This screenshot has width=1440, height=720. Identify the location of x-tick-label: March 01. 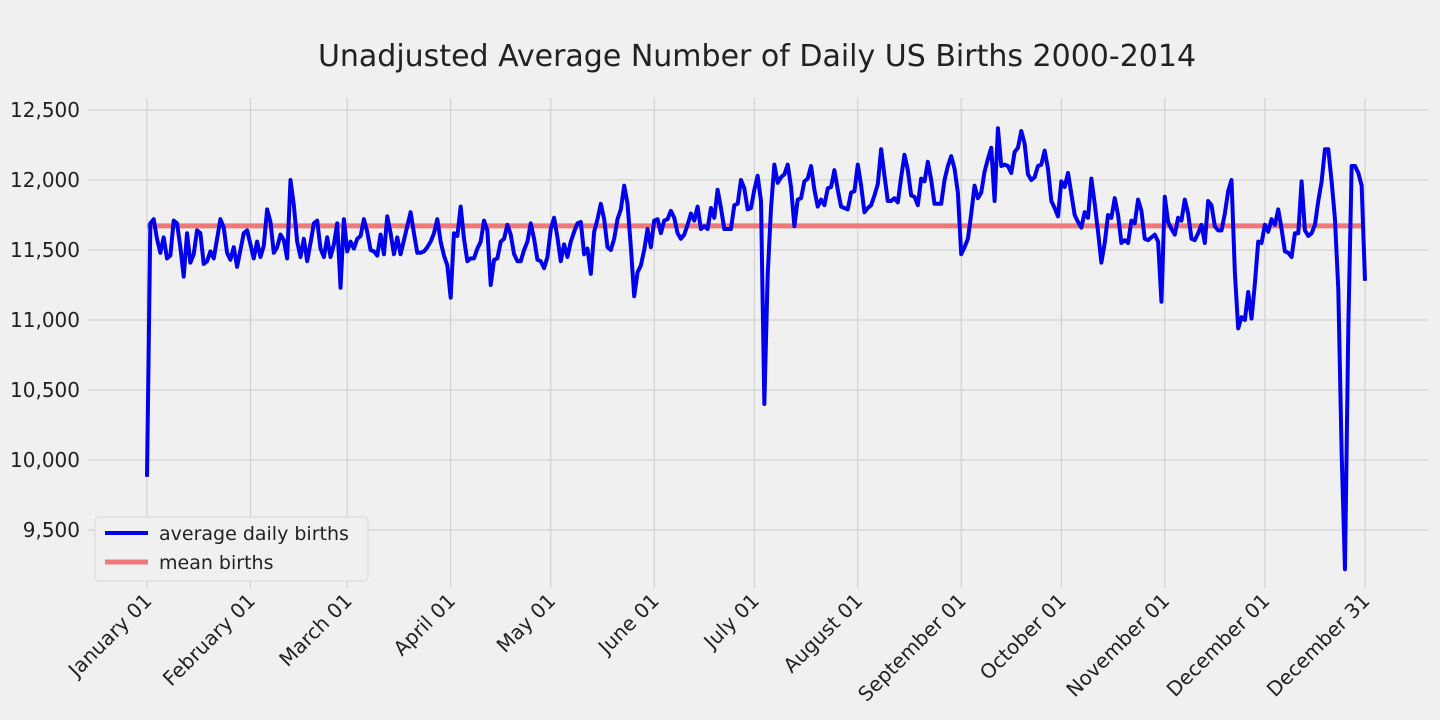
(315, 630).